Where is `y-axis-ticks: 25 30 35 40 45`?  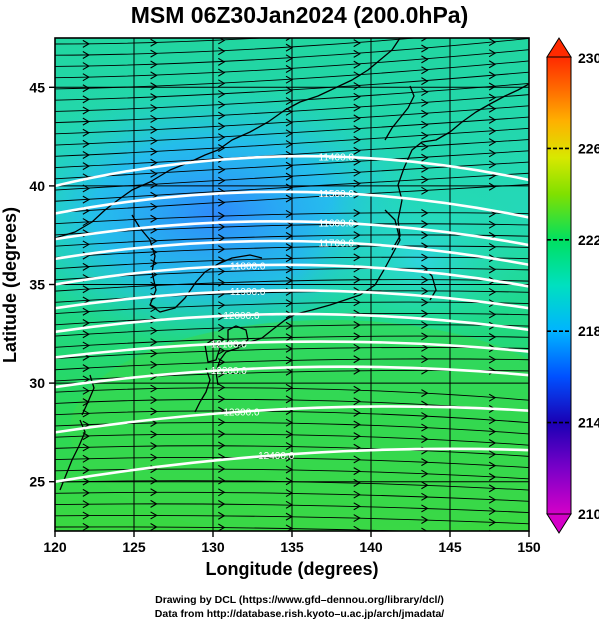
y-axis-ticks: 25 30 35 40 45 is located at coordinates (42, 284).